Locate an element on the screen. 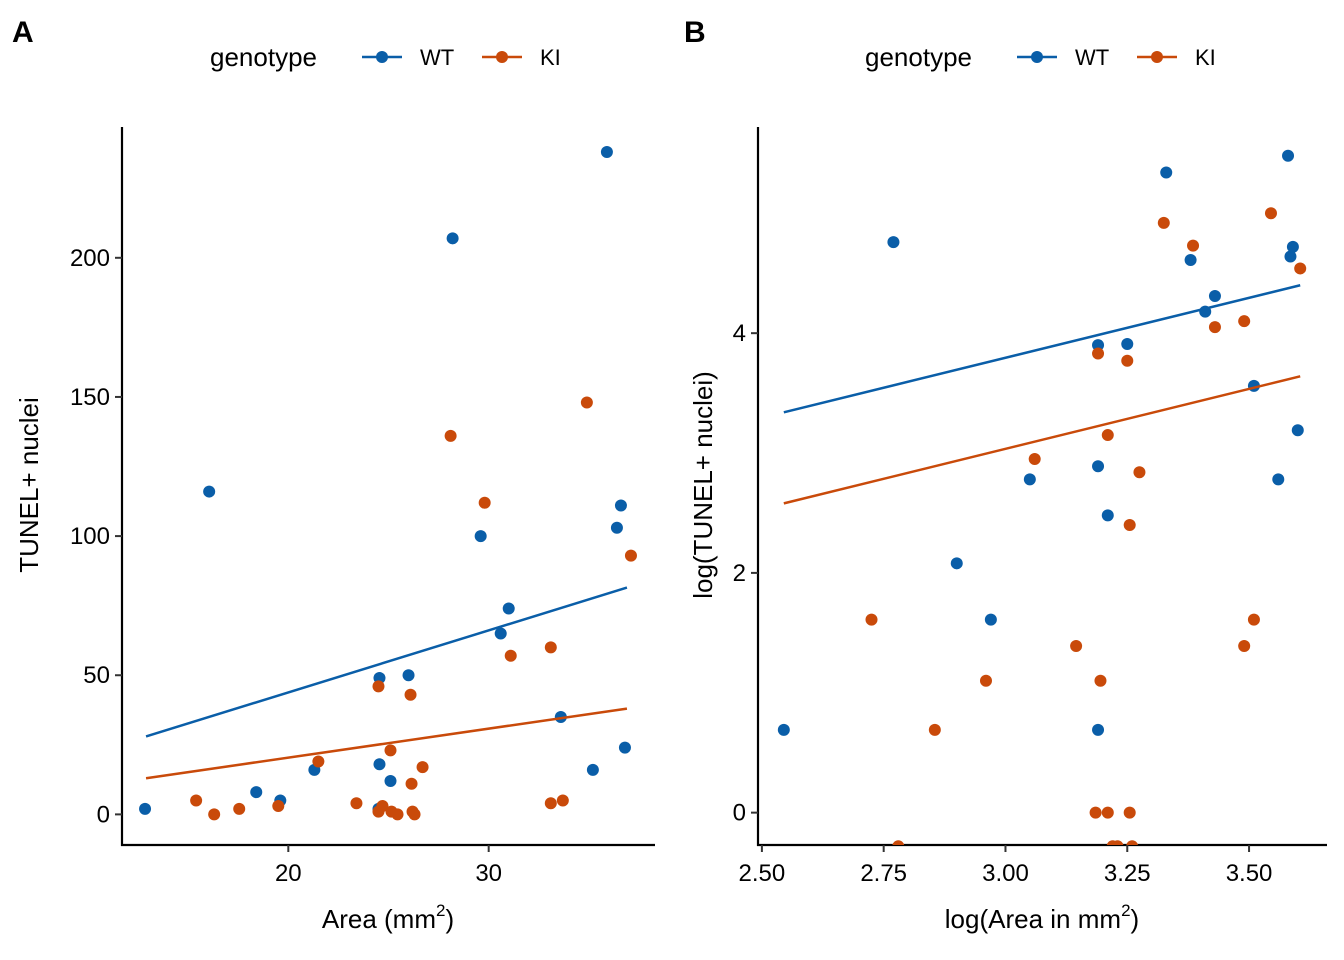 The image size is (1344, 960). x-axis-title-b-main: log(Area in mm is located at coordinates (1033, 919).